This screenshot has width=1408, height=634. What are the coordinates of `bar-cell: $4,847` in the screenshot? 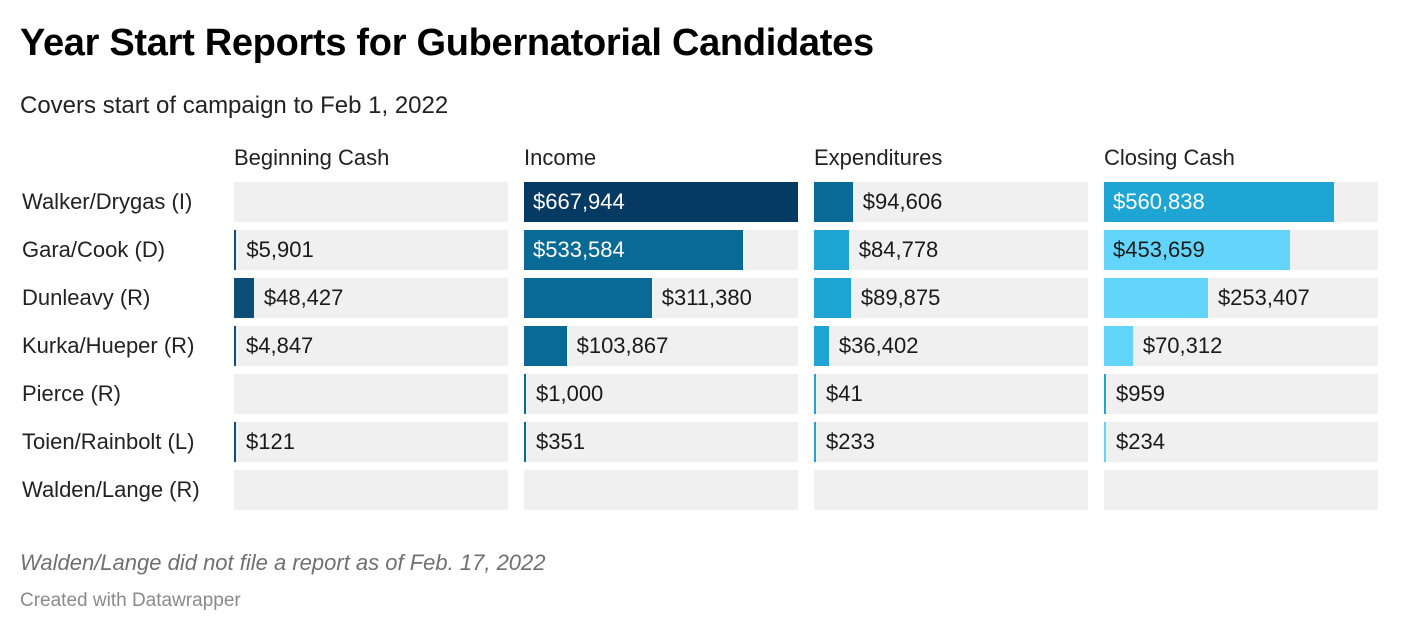 It's located at (371, 346).